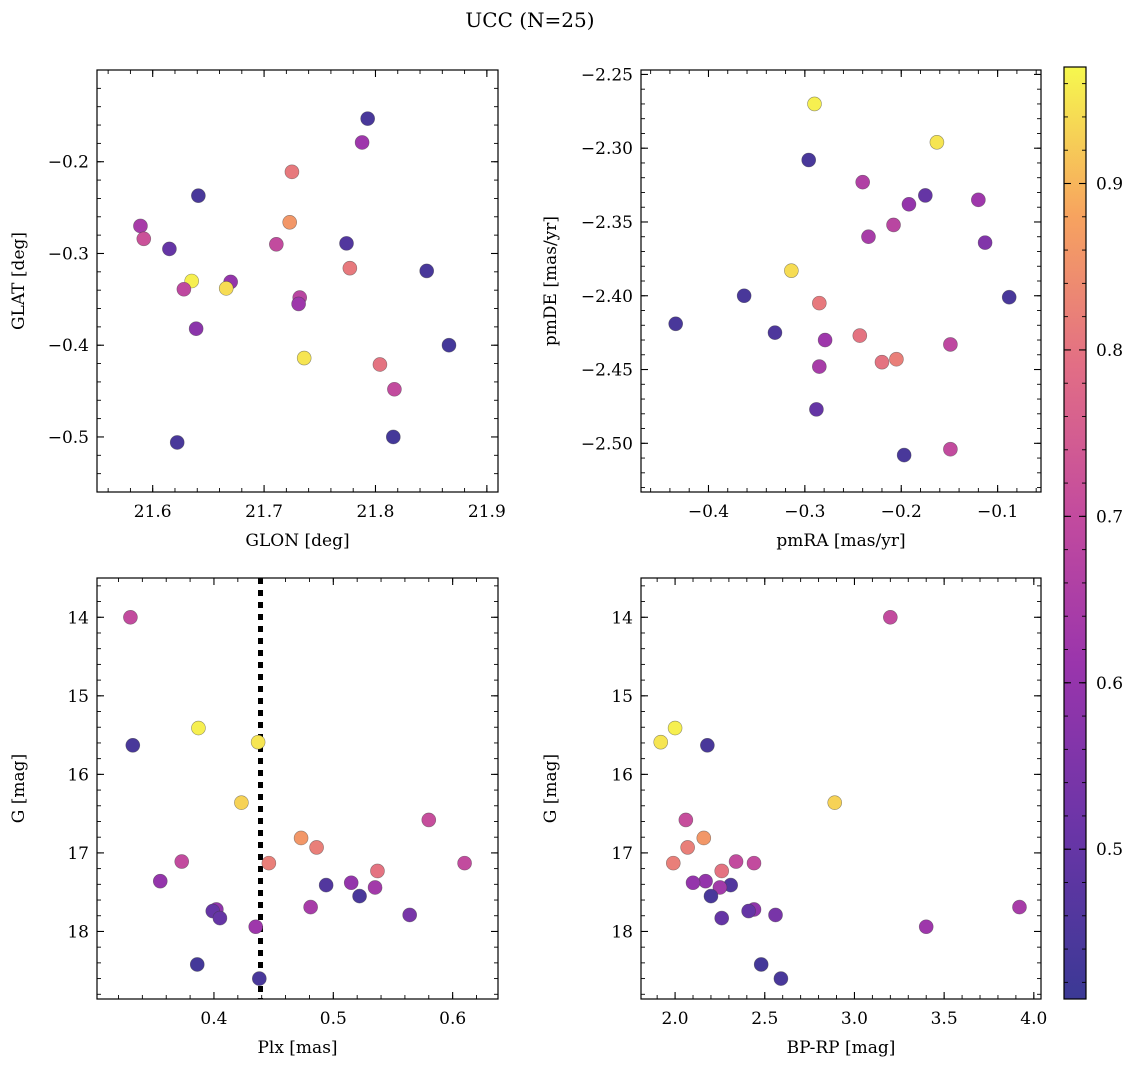 The height and width of the screenshot is (1067, 1136). What do you see at coordinates (333, 1019) in the screenshot?
I see `x-tick-label: 0.5` at bounding box center [333, 1019].